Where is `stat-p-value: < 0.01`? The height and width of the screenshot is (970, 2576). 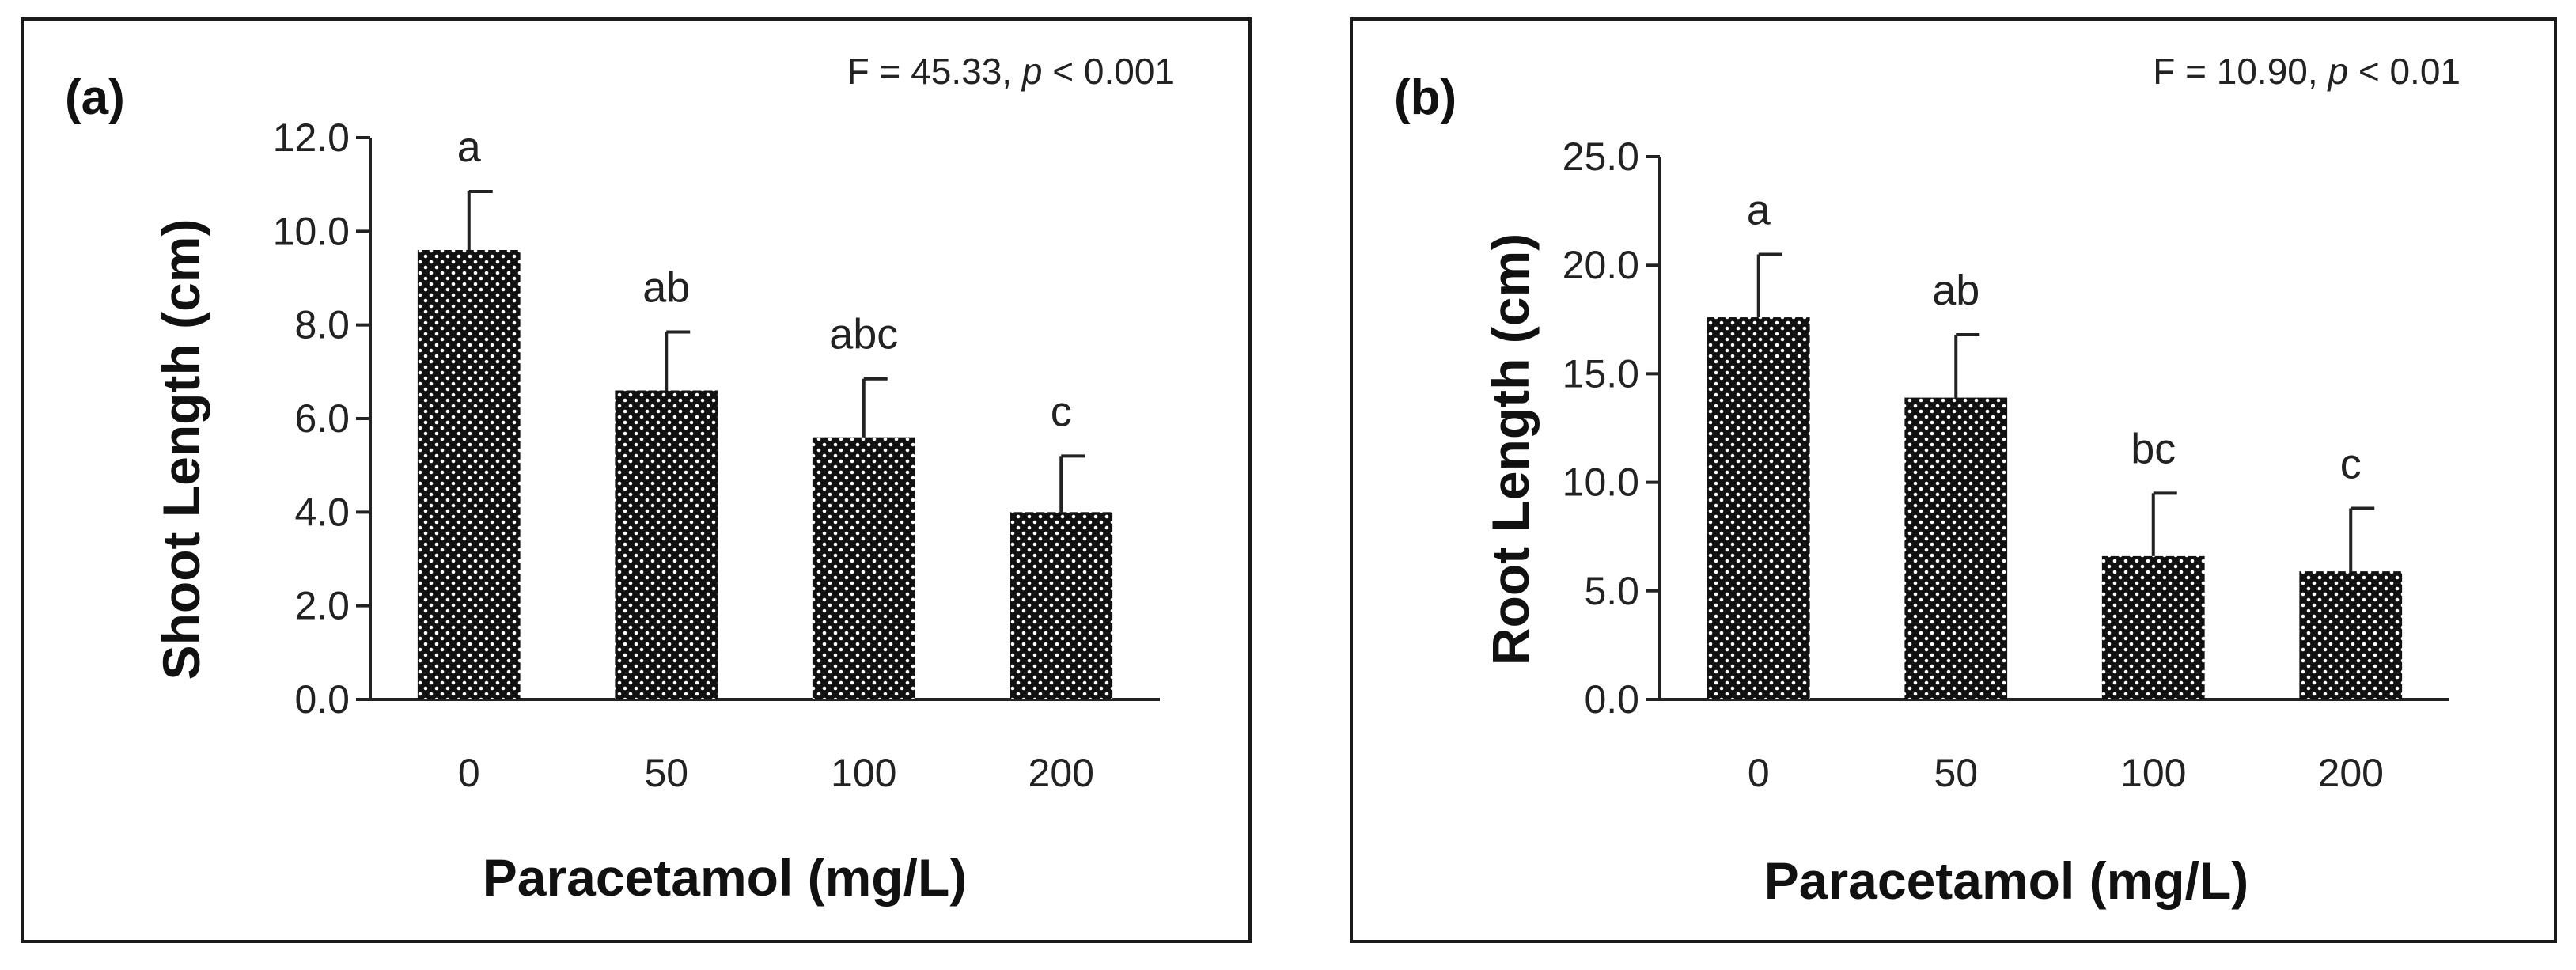
stat-p-value: < 0.01 is located at coordinates (2409, 71).